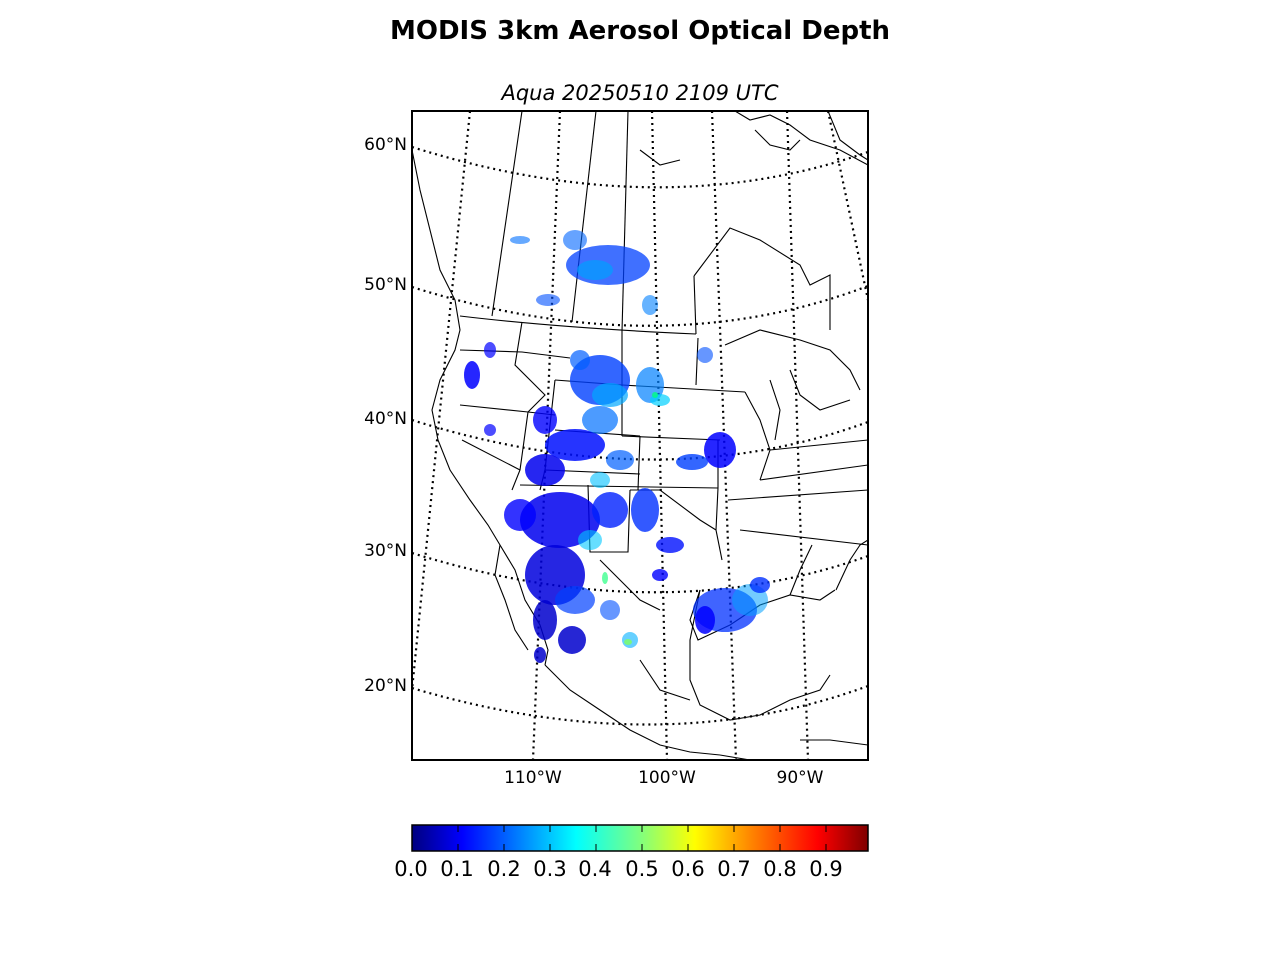 Image resolution: width=1280 pixels, height=960 pixels. What do you see at coordinates (533, 778) in the screenshot?
I see `lon-label-110w: 110°W` at bounding box center [533, 778].